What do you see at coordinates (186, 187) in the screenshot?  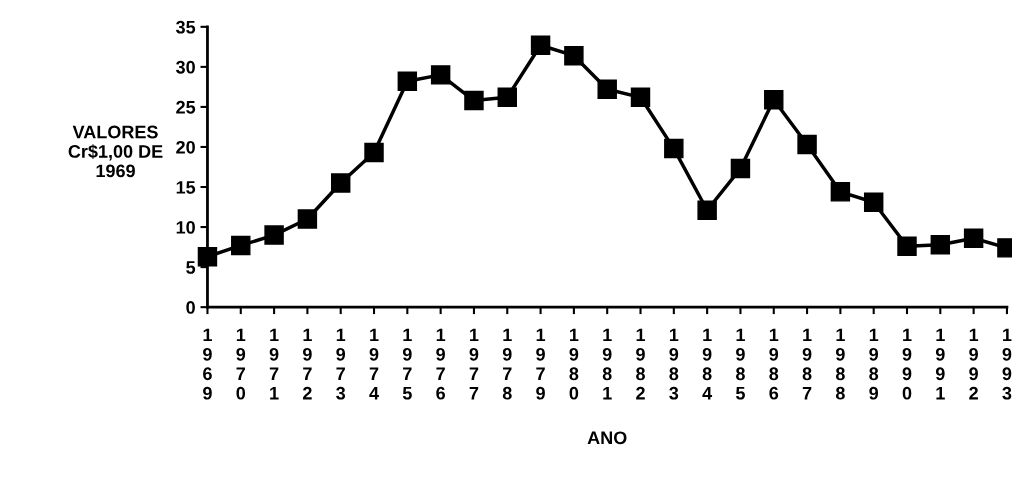 I see `y-tick-label: 15` at bounding box center [186, 187].